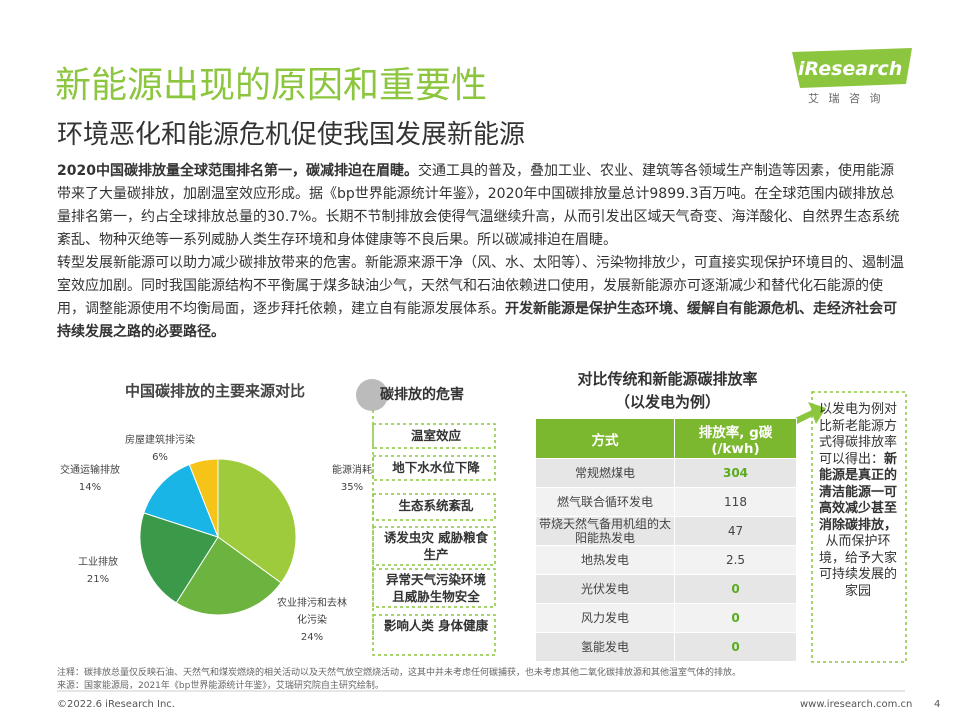  I want to click on table-title: 对比传统和新能源碳排放率 （以发电为例）, so click(667, 391).